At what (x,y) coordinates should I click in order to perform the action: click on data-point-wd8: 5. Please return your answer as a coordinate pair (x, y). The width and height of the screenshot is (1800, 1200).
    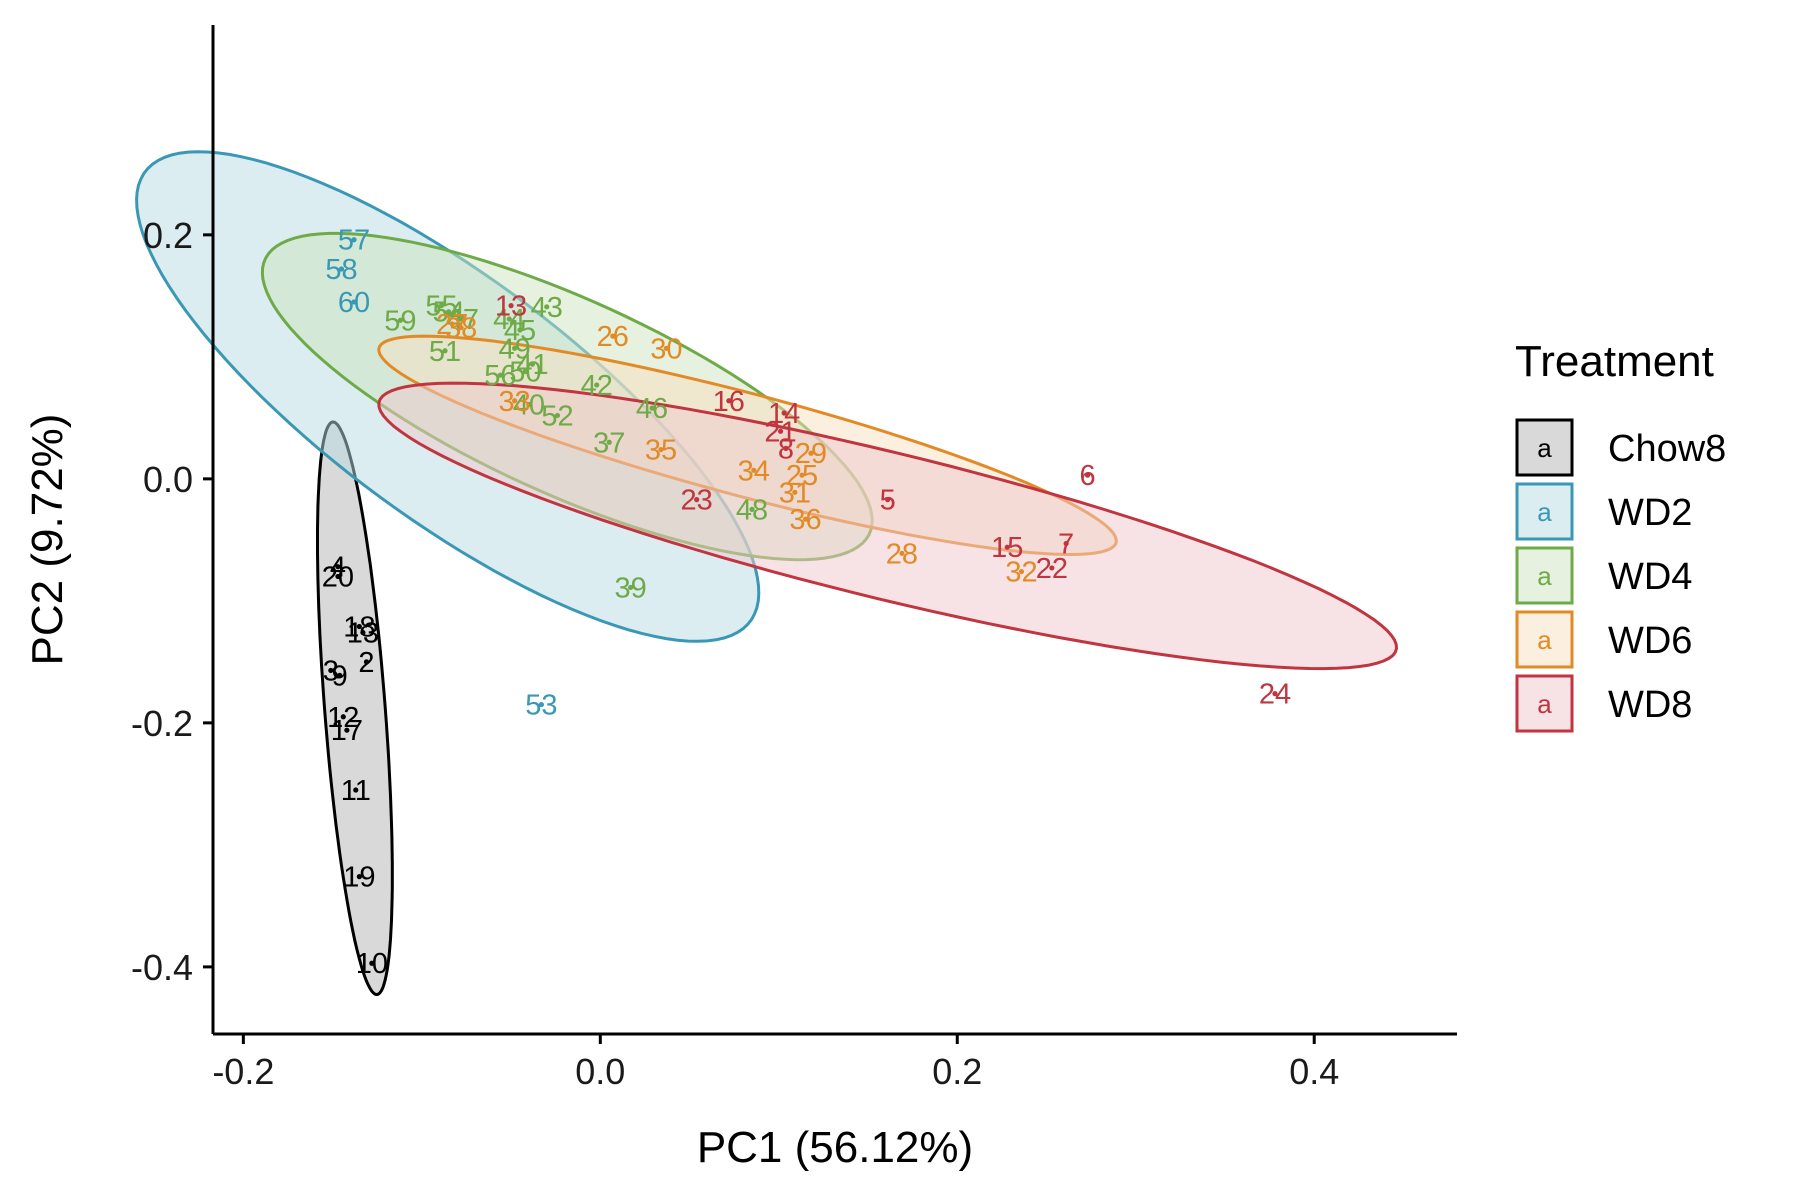
    Looking at the image, I should click on (888, 501).